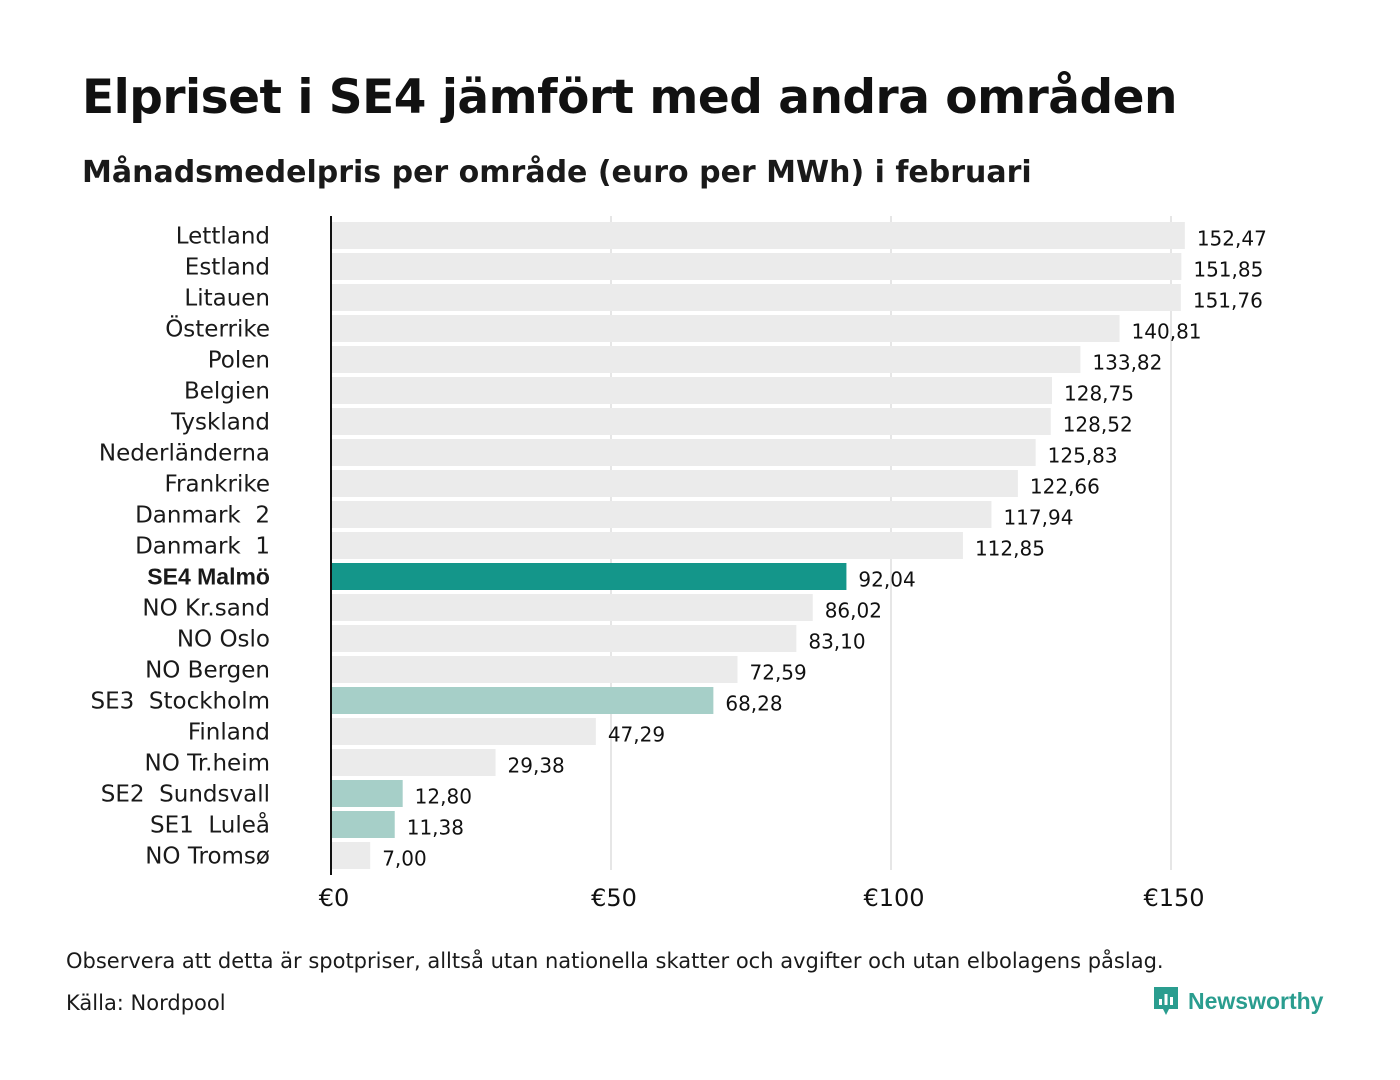 This screenshot has width=1400, height=1080. Describe the element at coordinates (227, 392) in the screenshot. I see `category-label: Belgien` at that location.